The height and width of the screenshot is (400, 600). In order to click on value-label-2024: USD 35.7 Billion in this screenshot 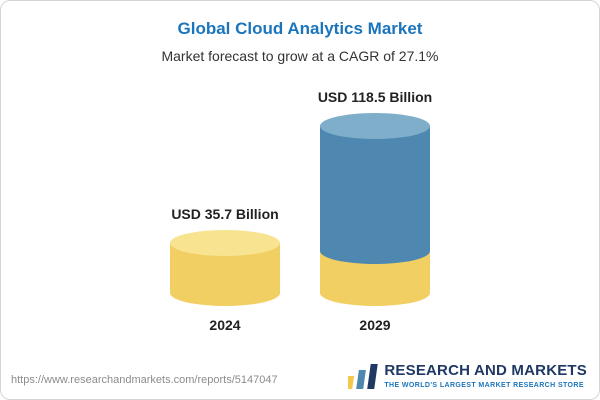, I will do `click(225, 214)`.